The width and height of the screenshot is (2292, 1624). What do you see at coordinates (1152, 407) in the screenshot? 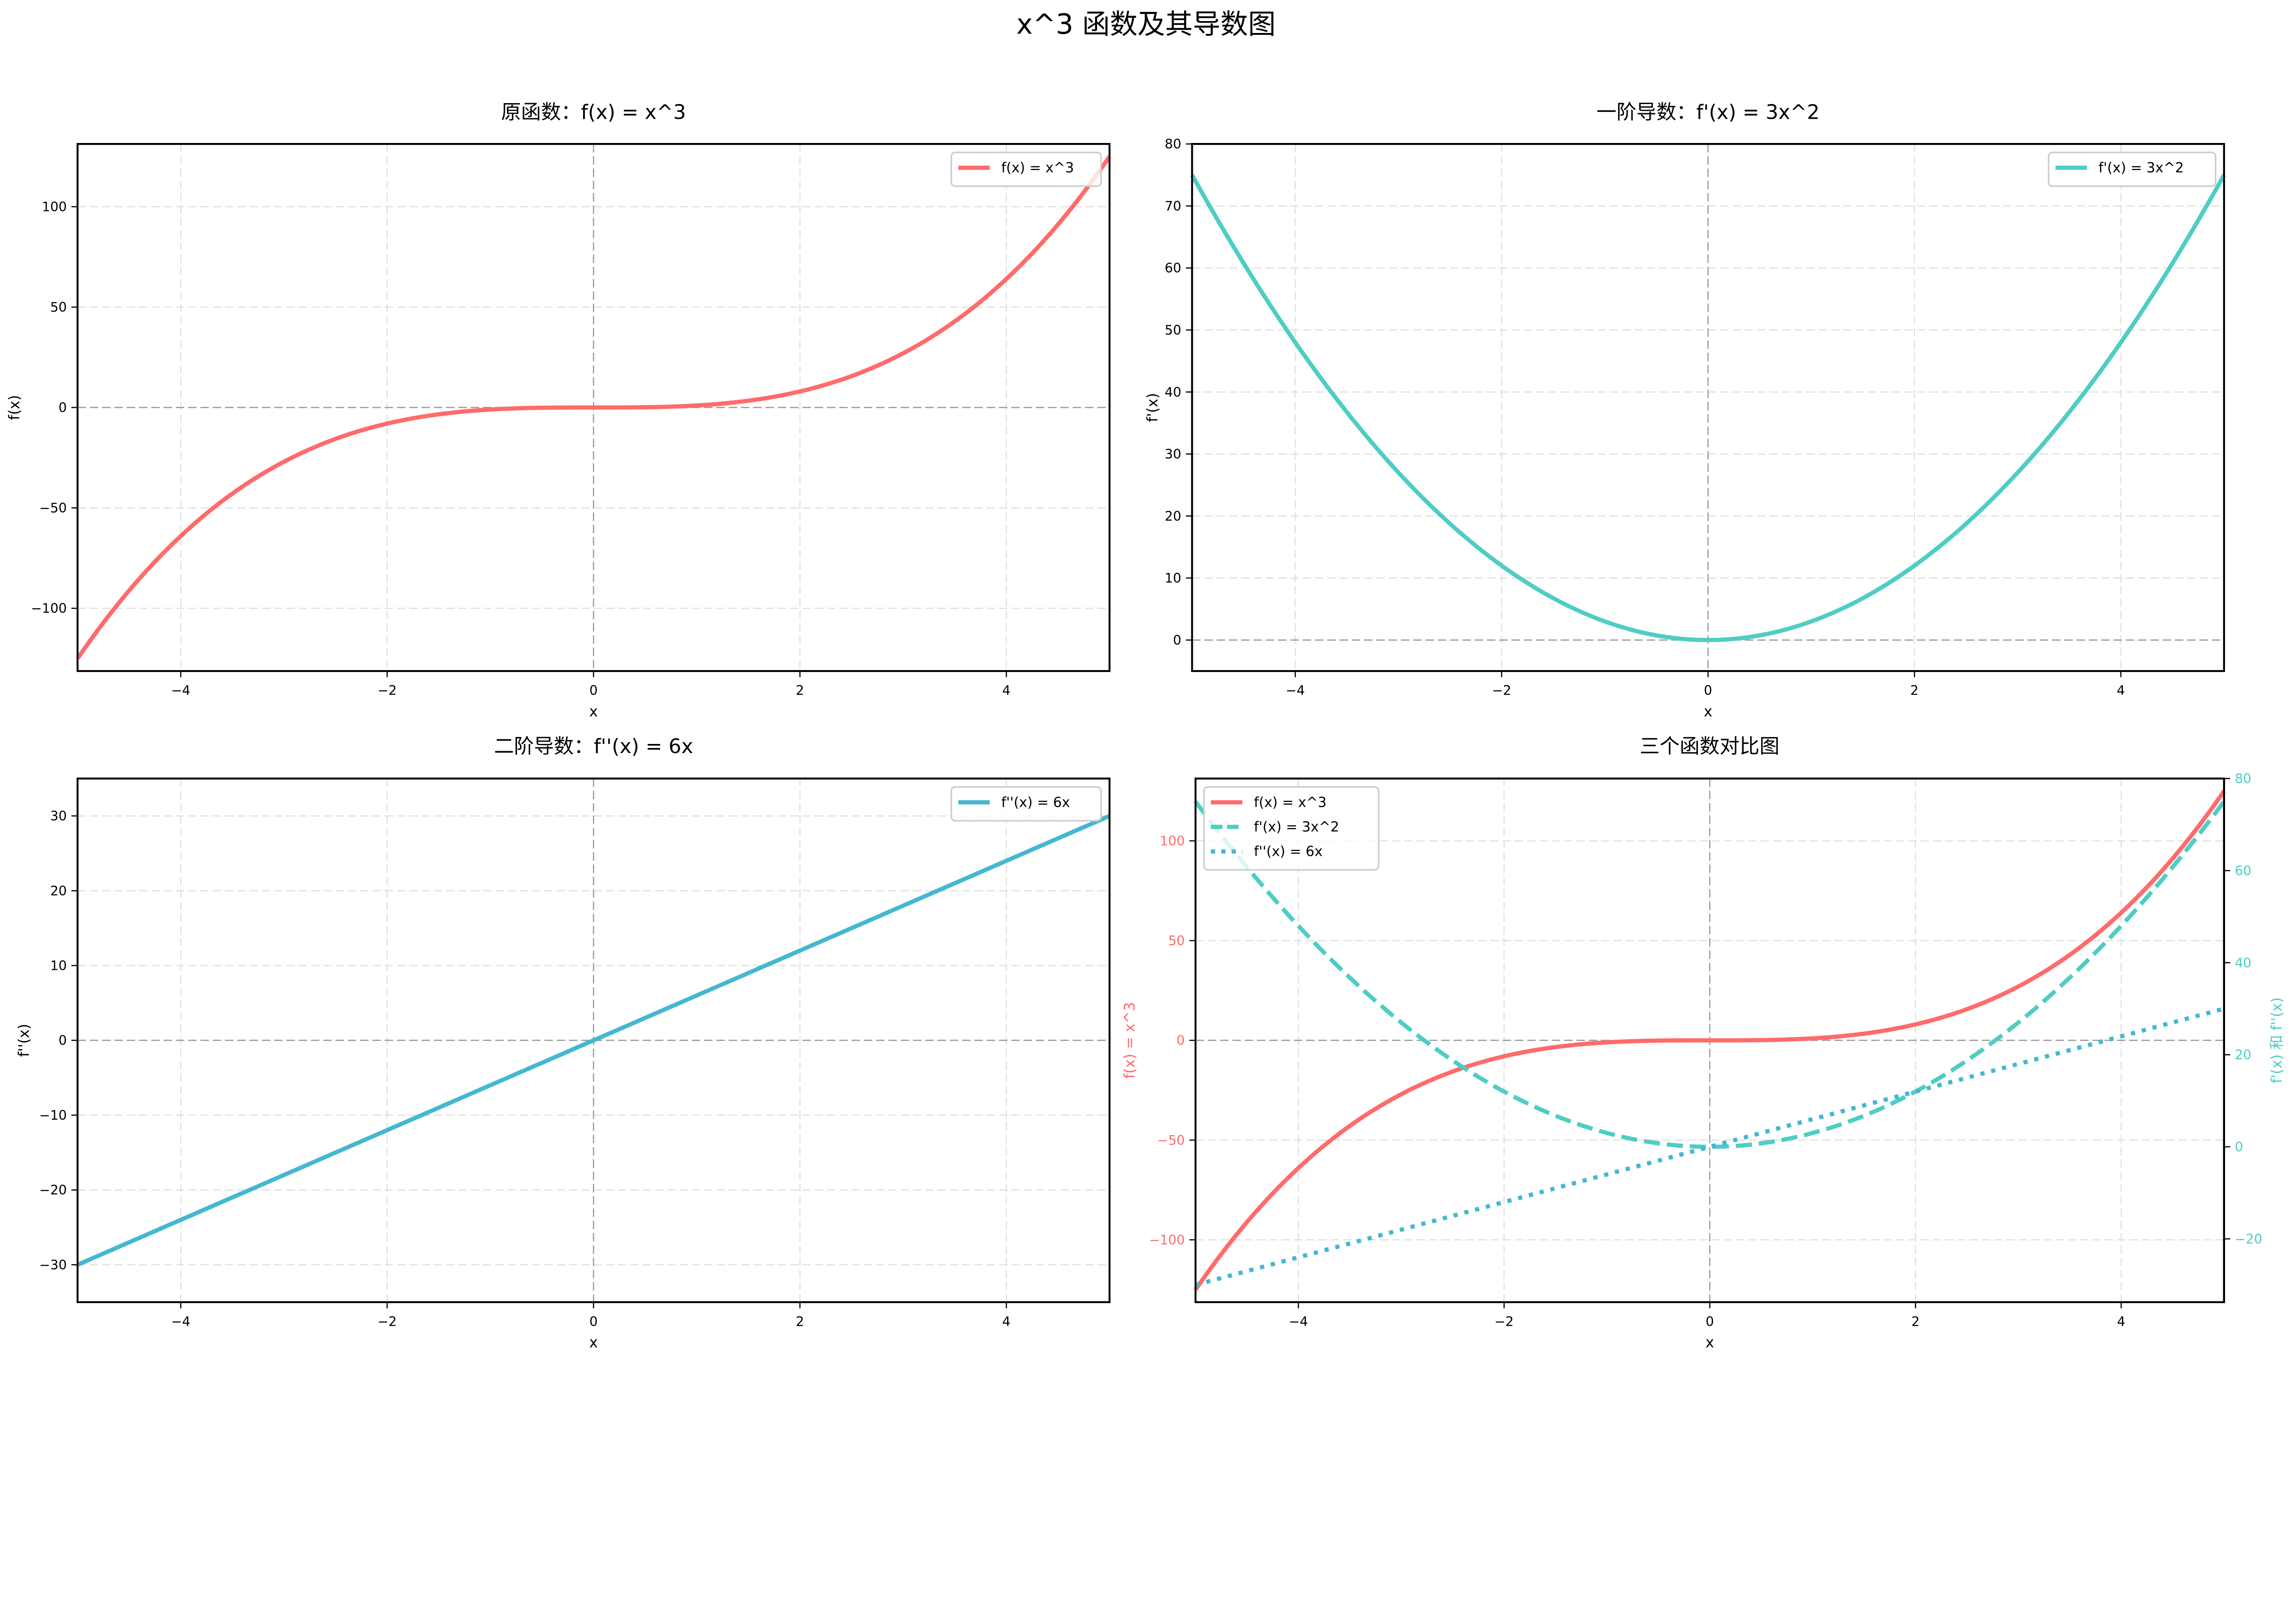
I see `y-axis-label: f'(x)` at bounding box center [1152, 407].